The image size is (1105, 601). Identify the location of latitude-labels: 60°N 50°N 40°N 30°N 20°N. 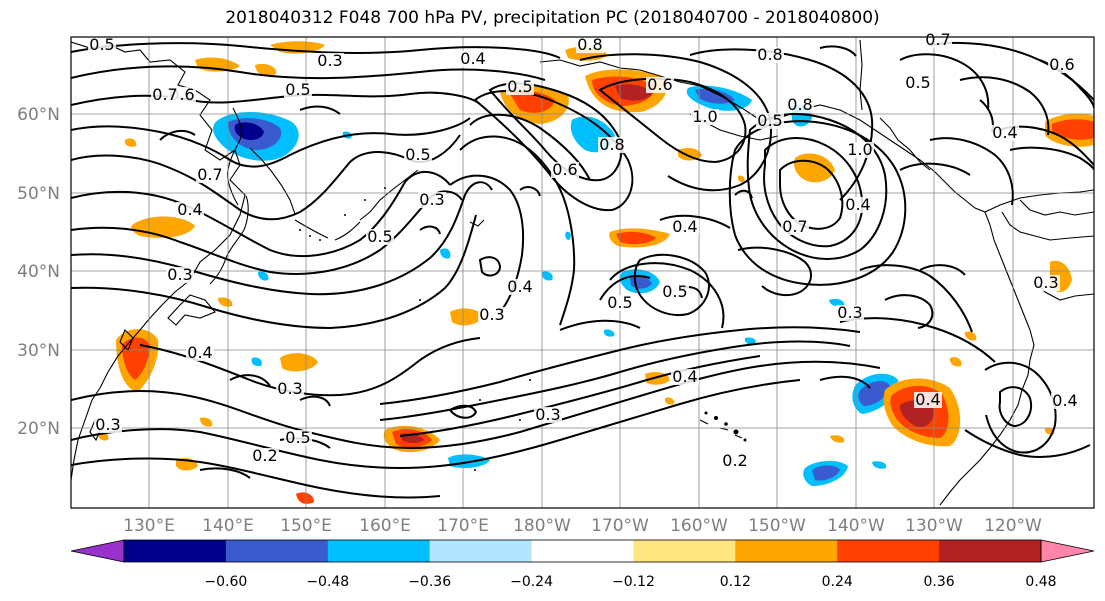
(38, 272).